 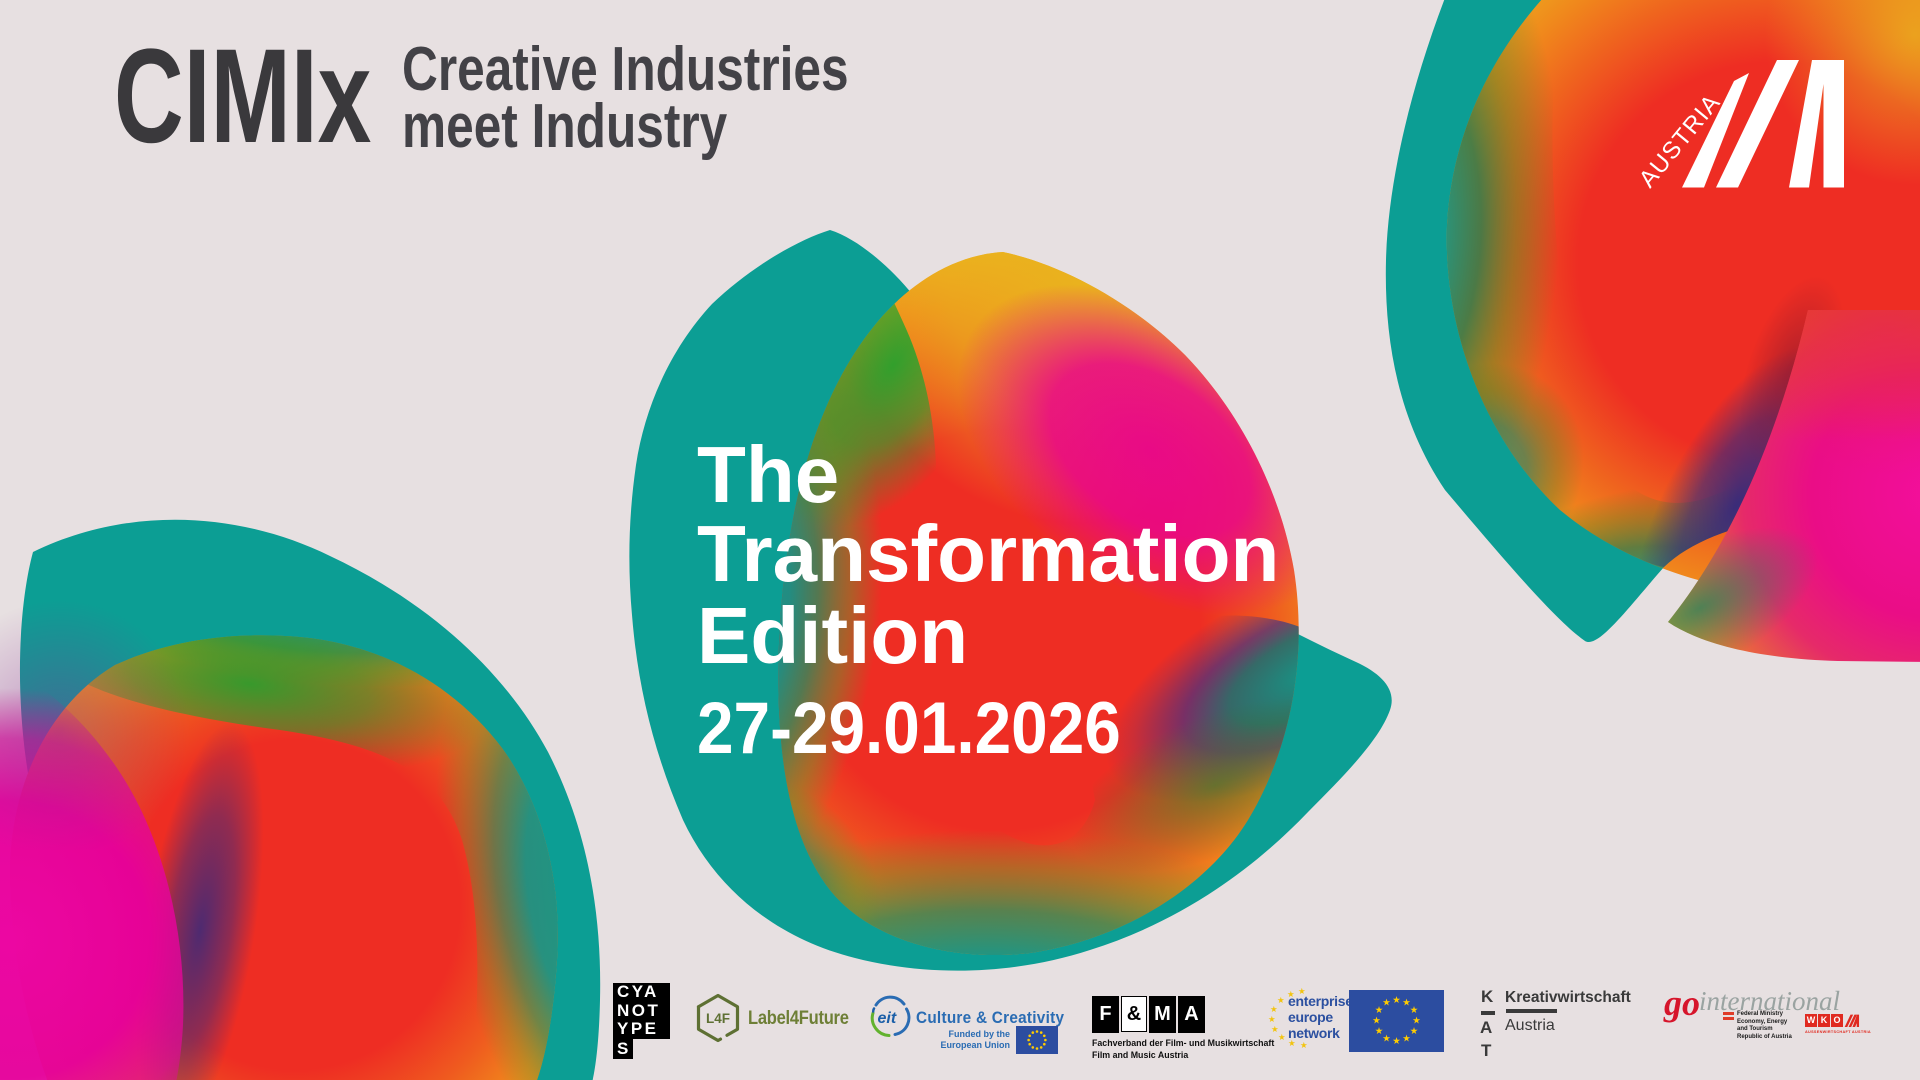 What do you see at coordinates (718, 1018) in the screenshot?
I see `svg-text: L4F` at bounding box center [718, 1018].